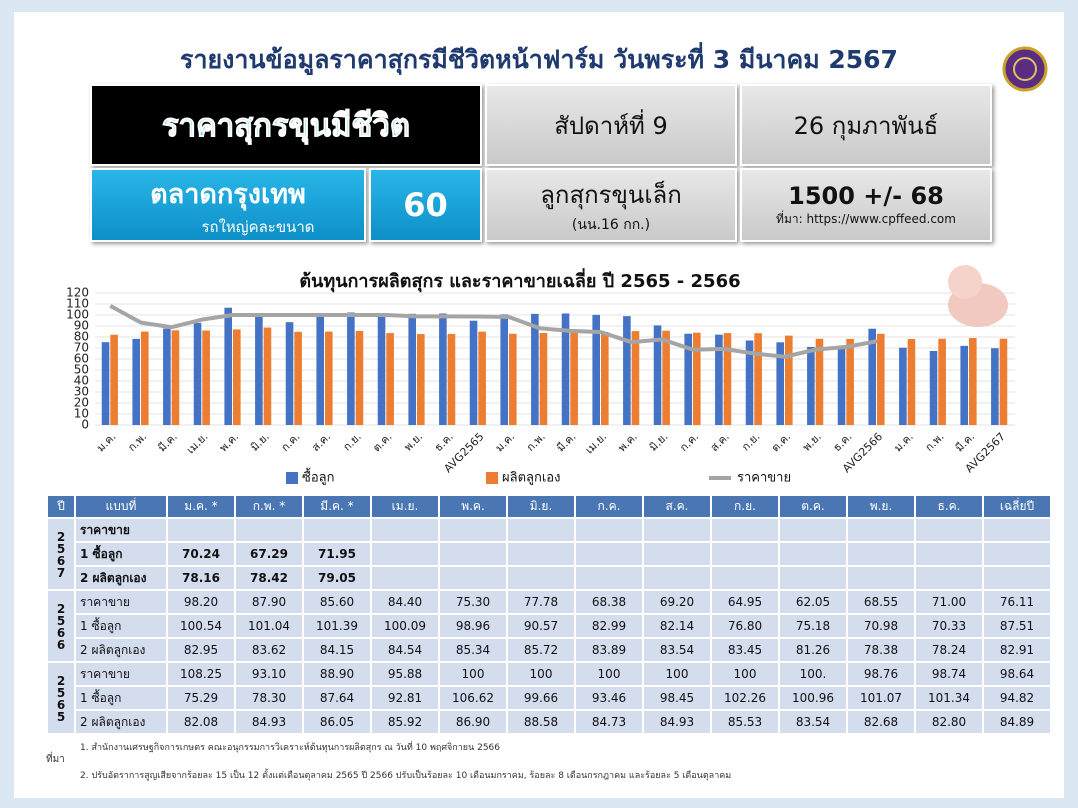 The height and width of the screenshot is (808, 1078). Describe the element at coordinates (842, 442) in the screenshot. I see `x-tick-label: ธ.ค.` at that location.